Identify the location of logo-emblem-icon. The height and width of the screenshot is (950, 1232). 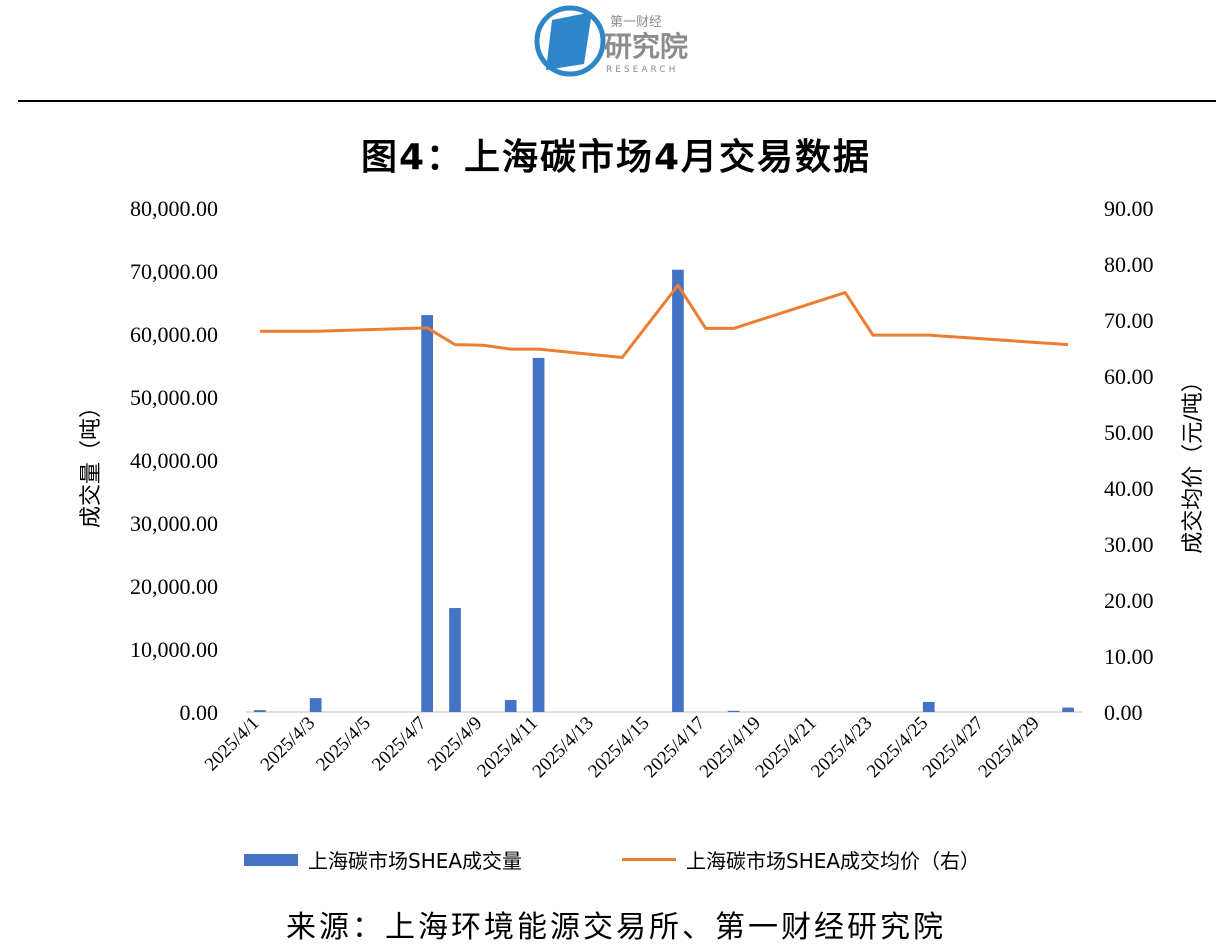
(569, 41).